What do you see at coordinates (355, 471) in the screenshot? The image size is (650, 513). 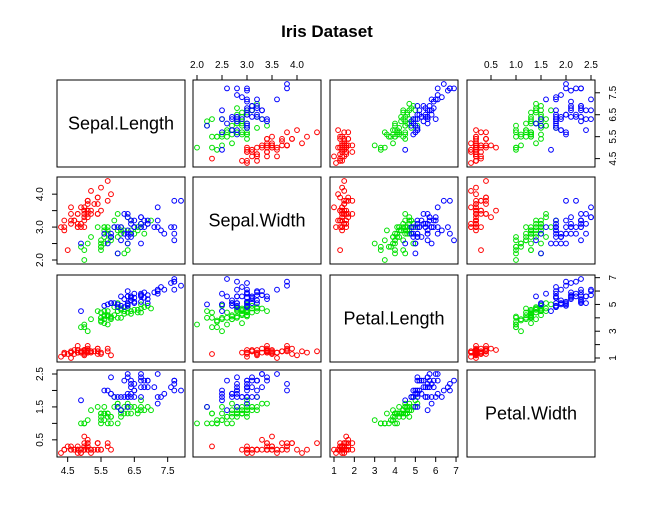 I see `tick-label: 2` at bounding box center [355, 471].